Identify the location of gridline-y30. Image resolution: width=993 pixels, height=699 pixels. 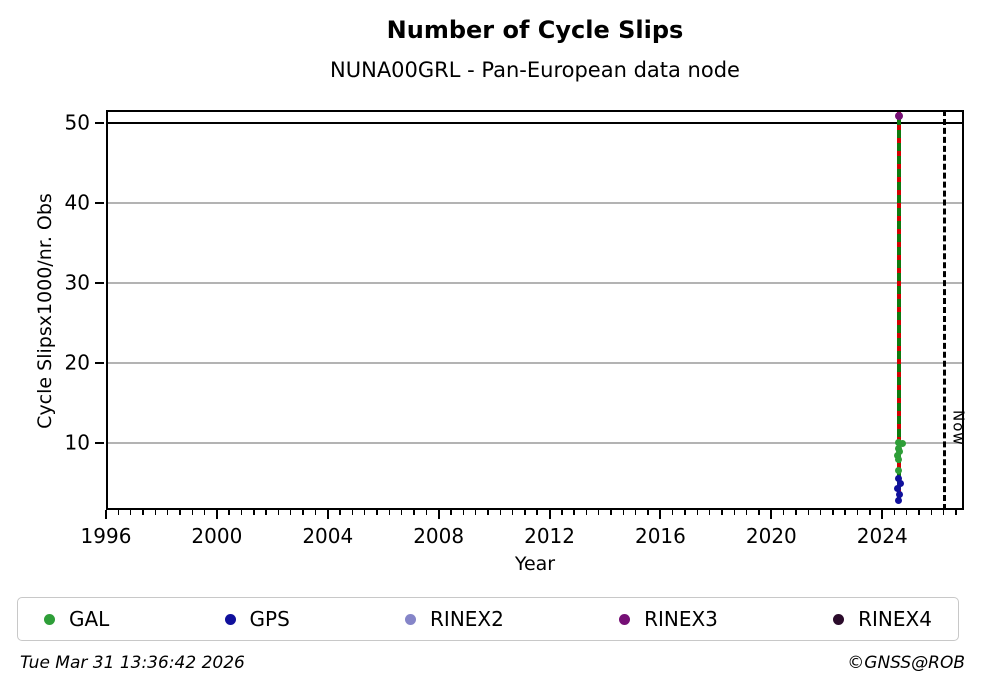
(535, 282).